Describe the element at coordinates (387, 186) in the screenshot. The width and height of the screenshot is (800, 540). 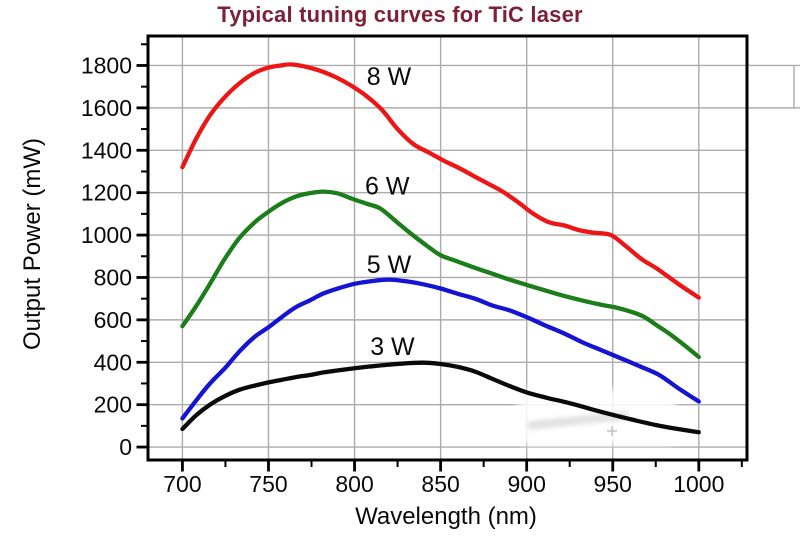
I see `series-label-6w: 6 W` at that location.